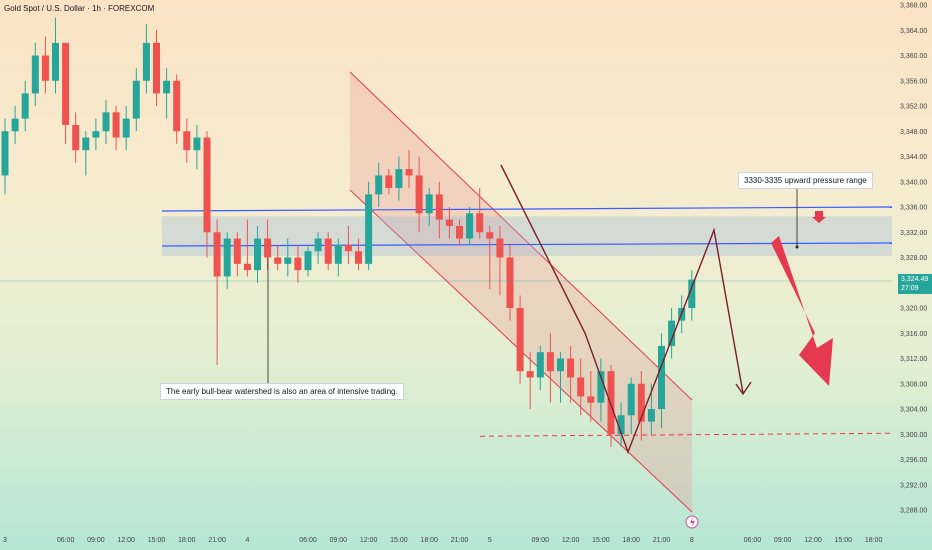 Image resolution: width=932 pixels, height=550 pixels. I want to click on price-tick-label: 3,312.00, so click(913, 359).